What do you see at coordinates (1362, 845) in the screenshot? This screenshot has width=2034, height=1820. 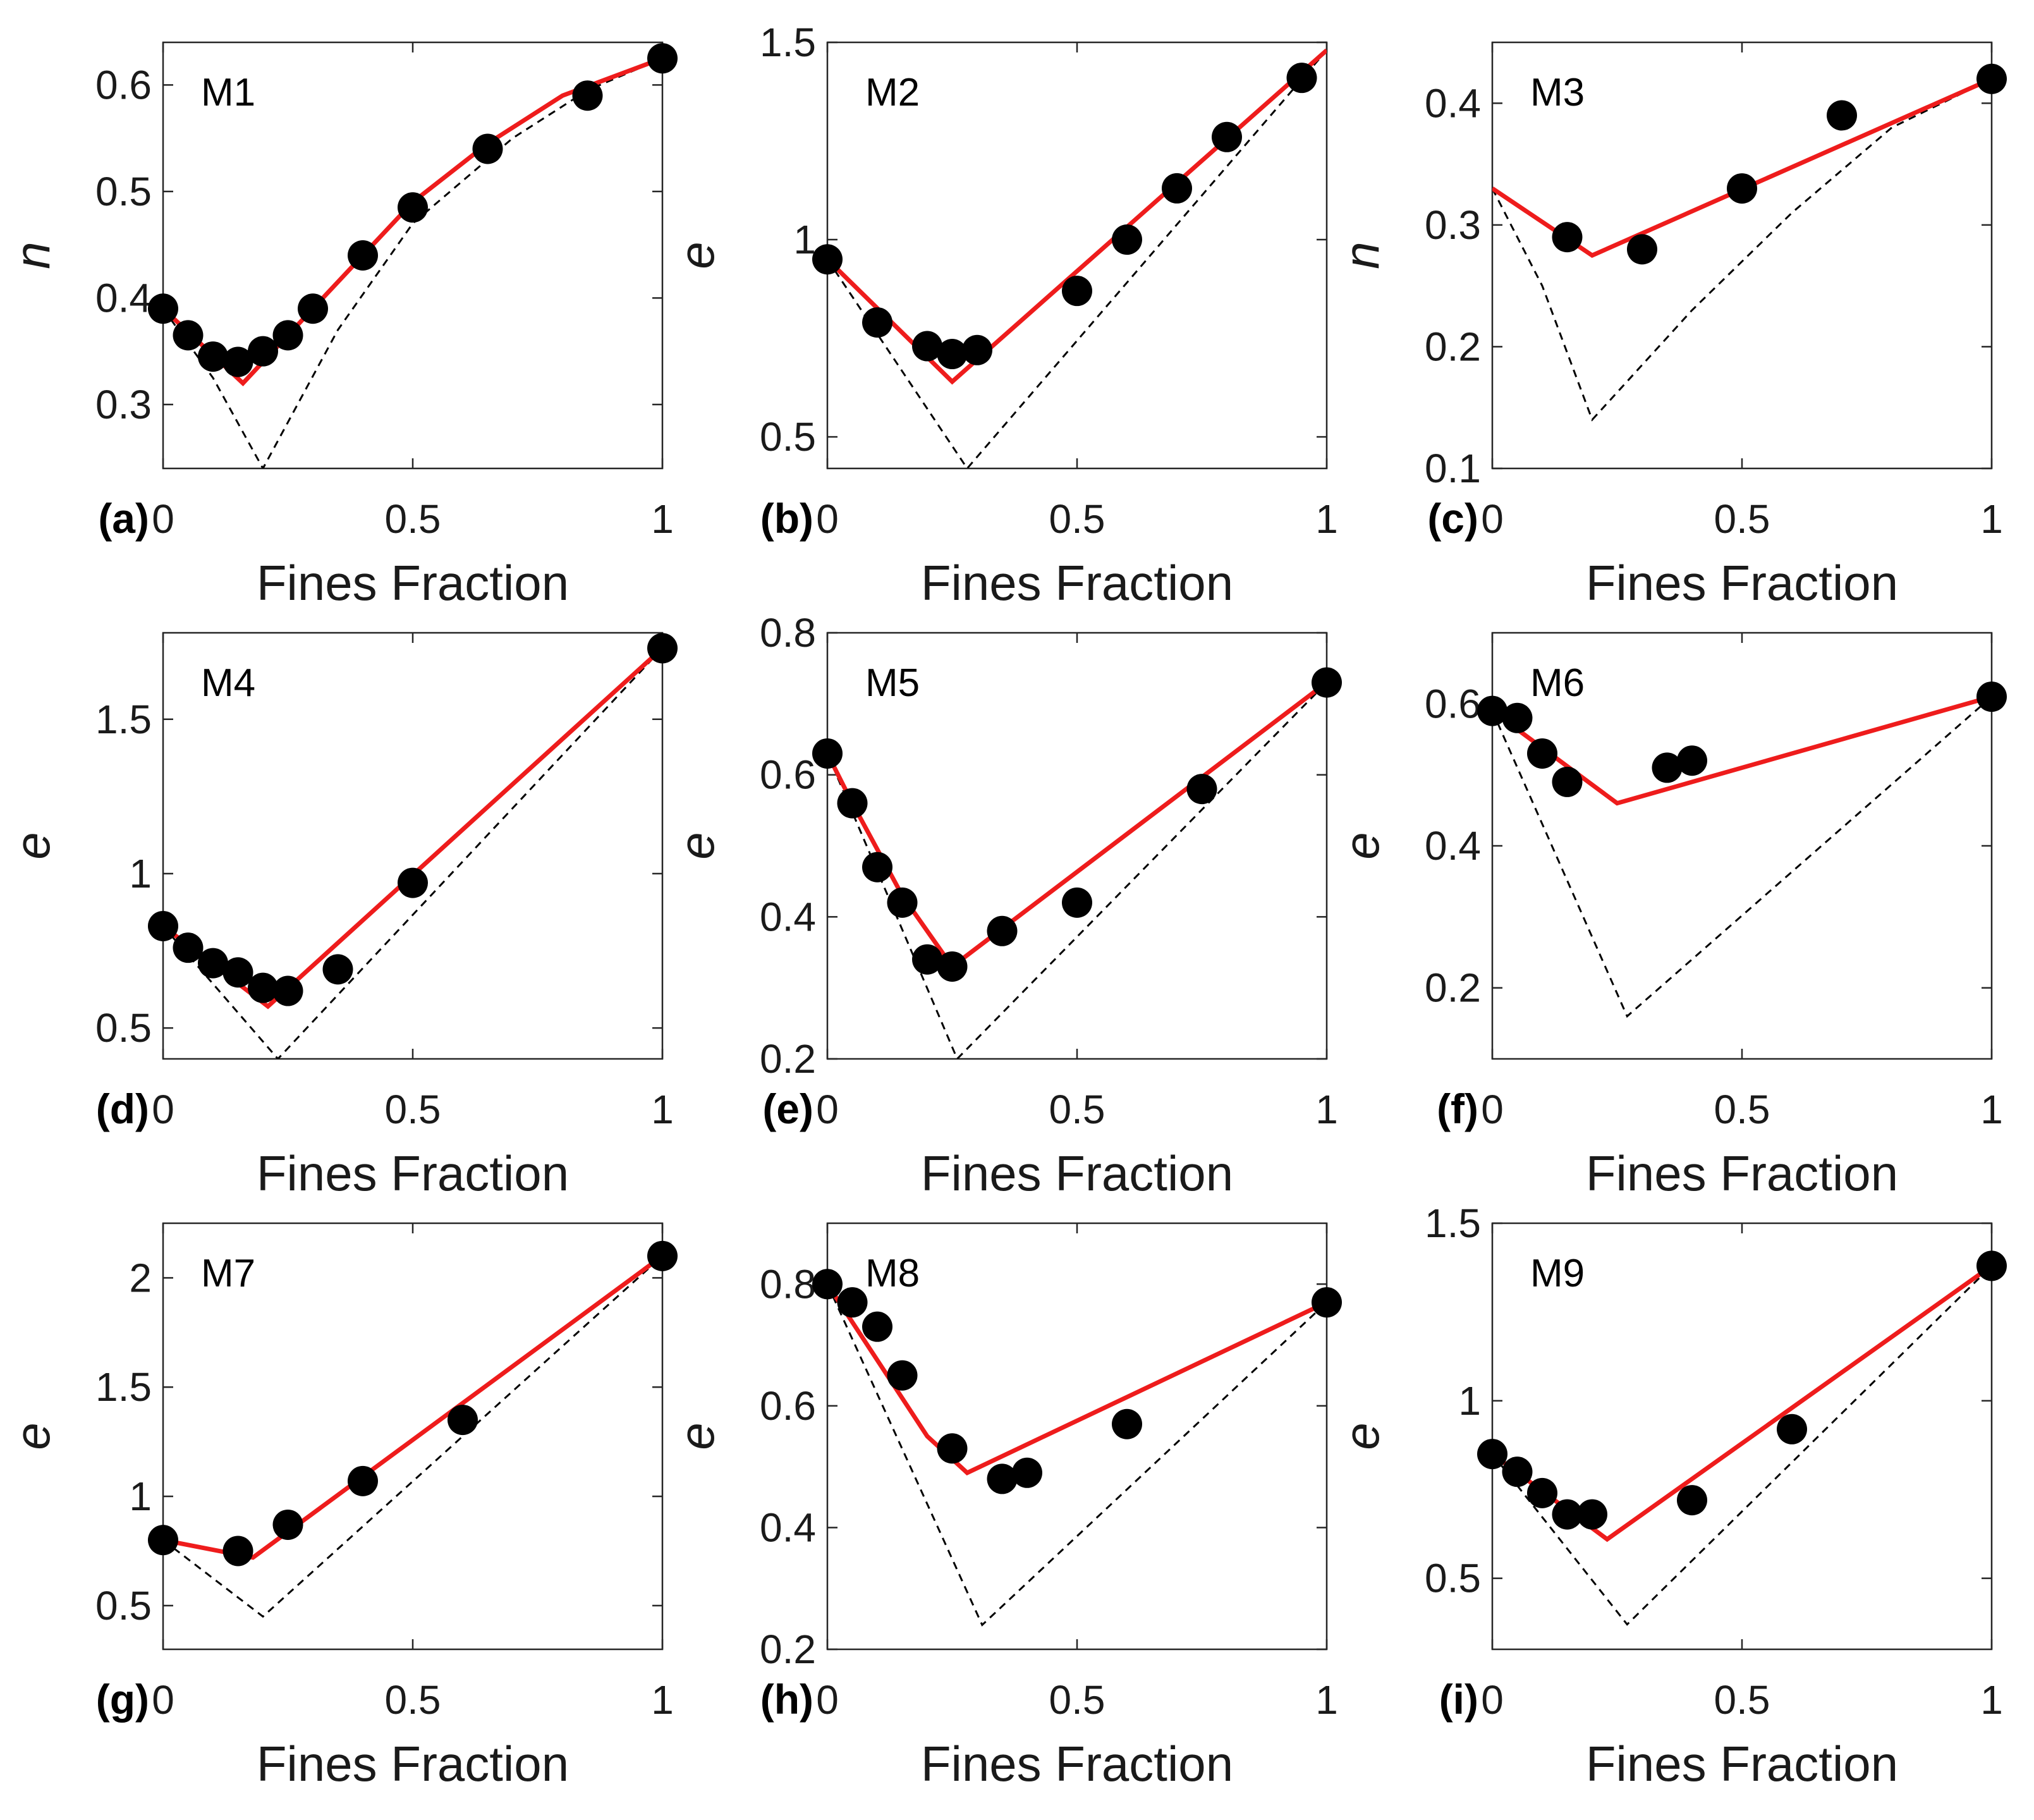 I see `panel-f-ylabel: e` at bounding box center [1362, 845].